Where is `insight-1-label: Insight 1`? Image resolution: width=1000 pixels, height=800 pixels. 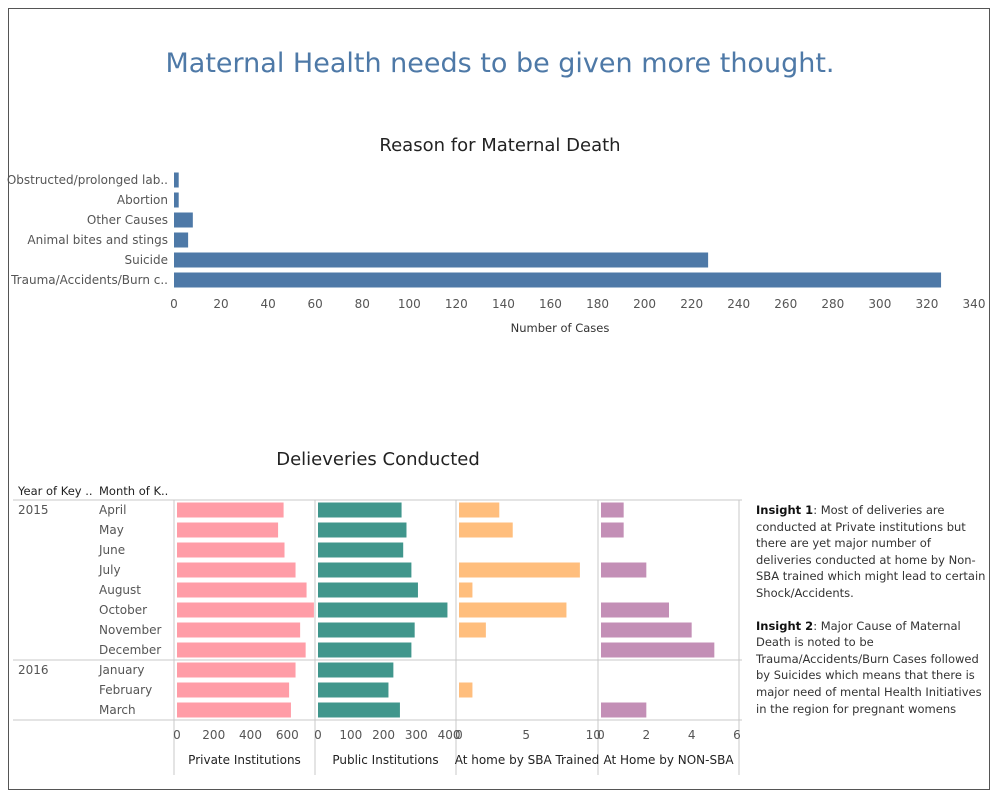 insight-1-label: Insight 1 is located at coordinates (785, 510).